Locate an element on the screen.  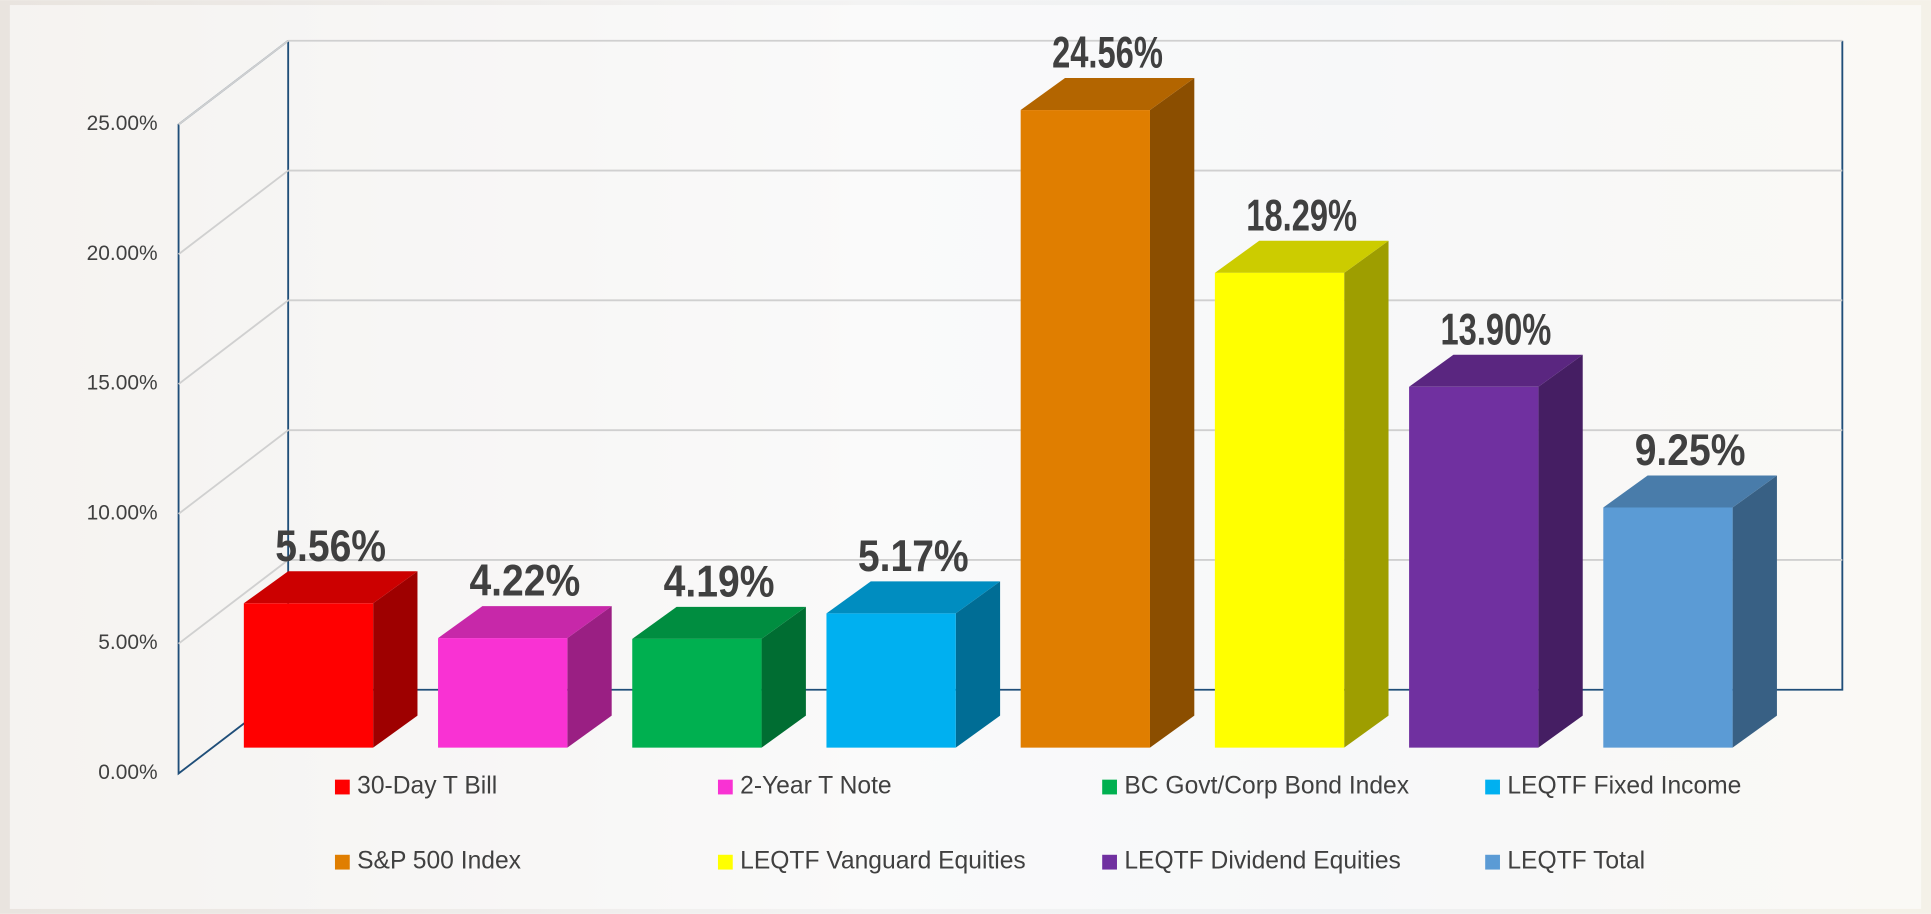
legend-label: BC Govt/Corp Bond Index is located at coordinates (1266, 786).